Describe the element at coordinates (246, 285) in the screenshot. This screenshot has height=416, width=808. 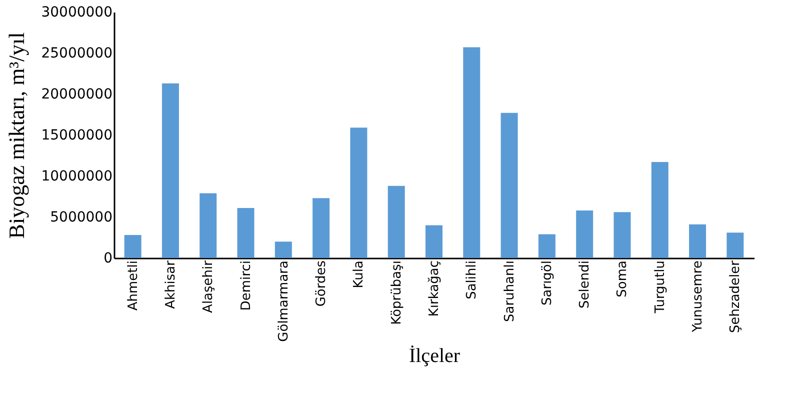
I see `x-tick-label: Demirci` at that location.